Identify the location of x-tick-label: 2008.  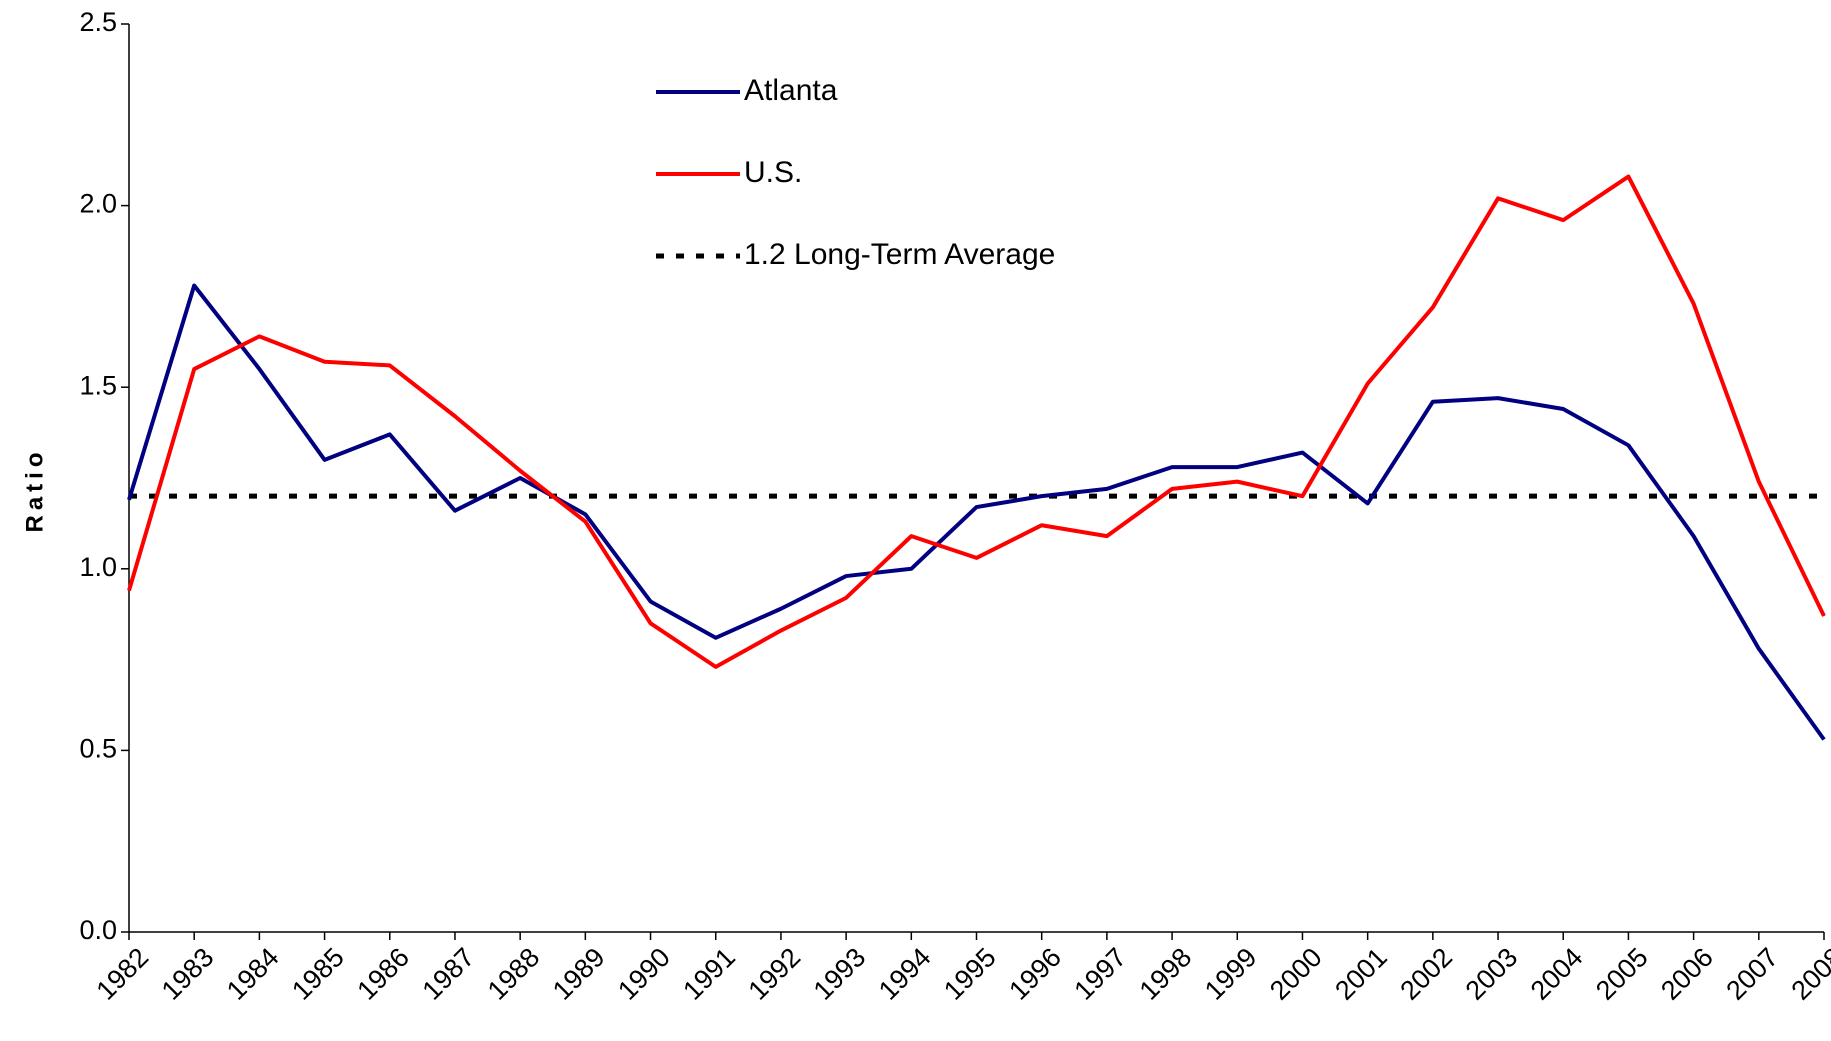
(1808, 974).